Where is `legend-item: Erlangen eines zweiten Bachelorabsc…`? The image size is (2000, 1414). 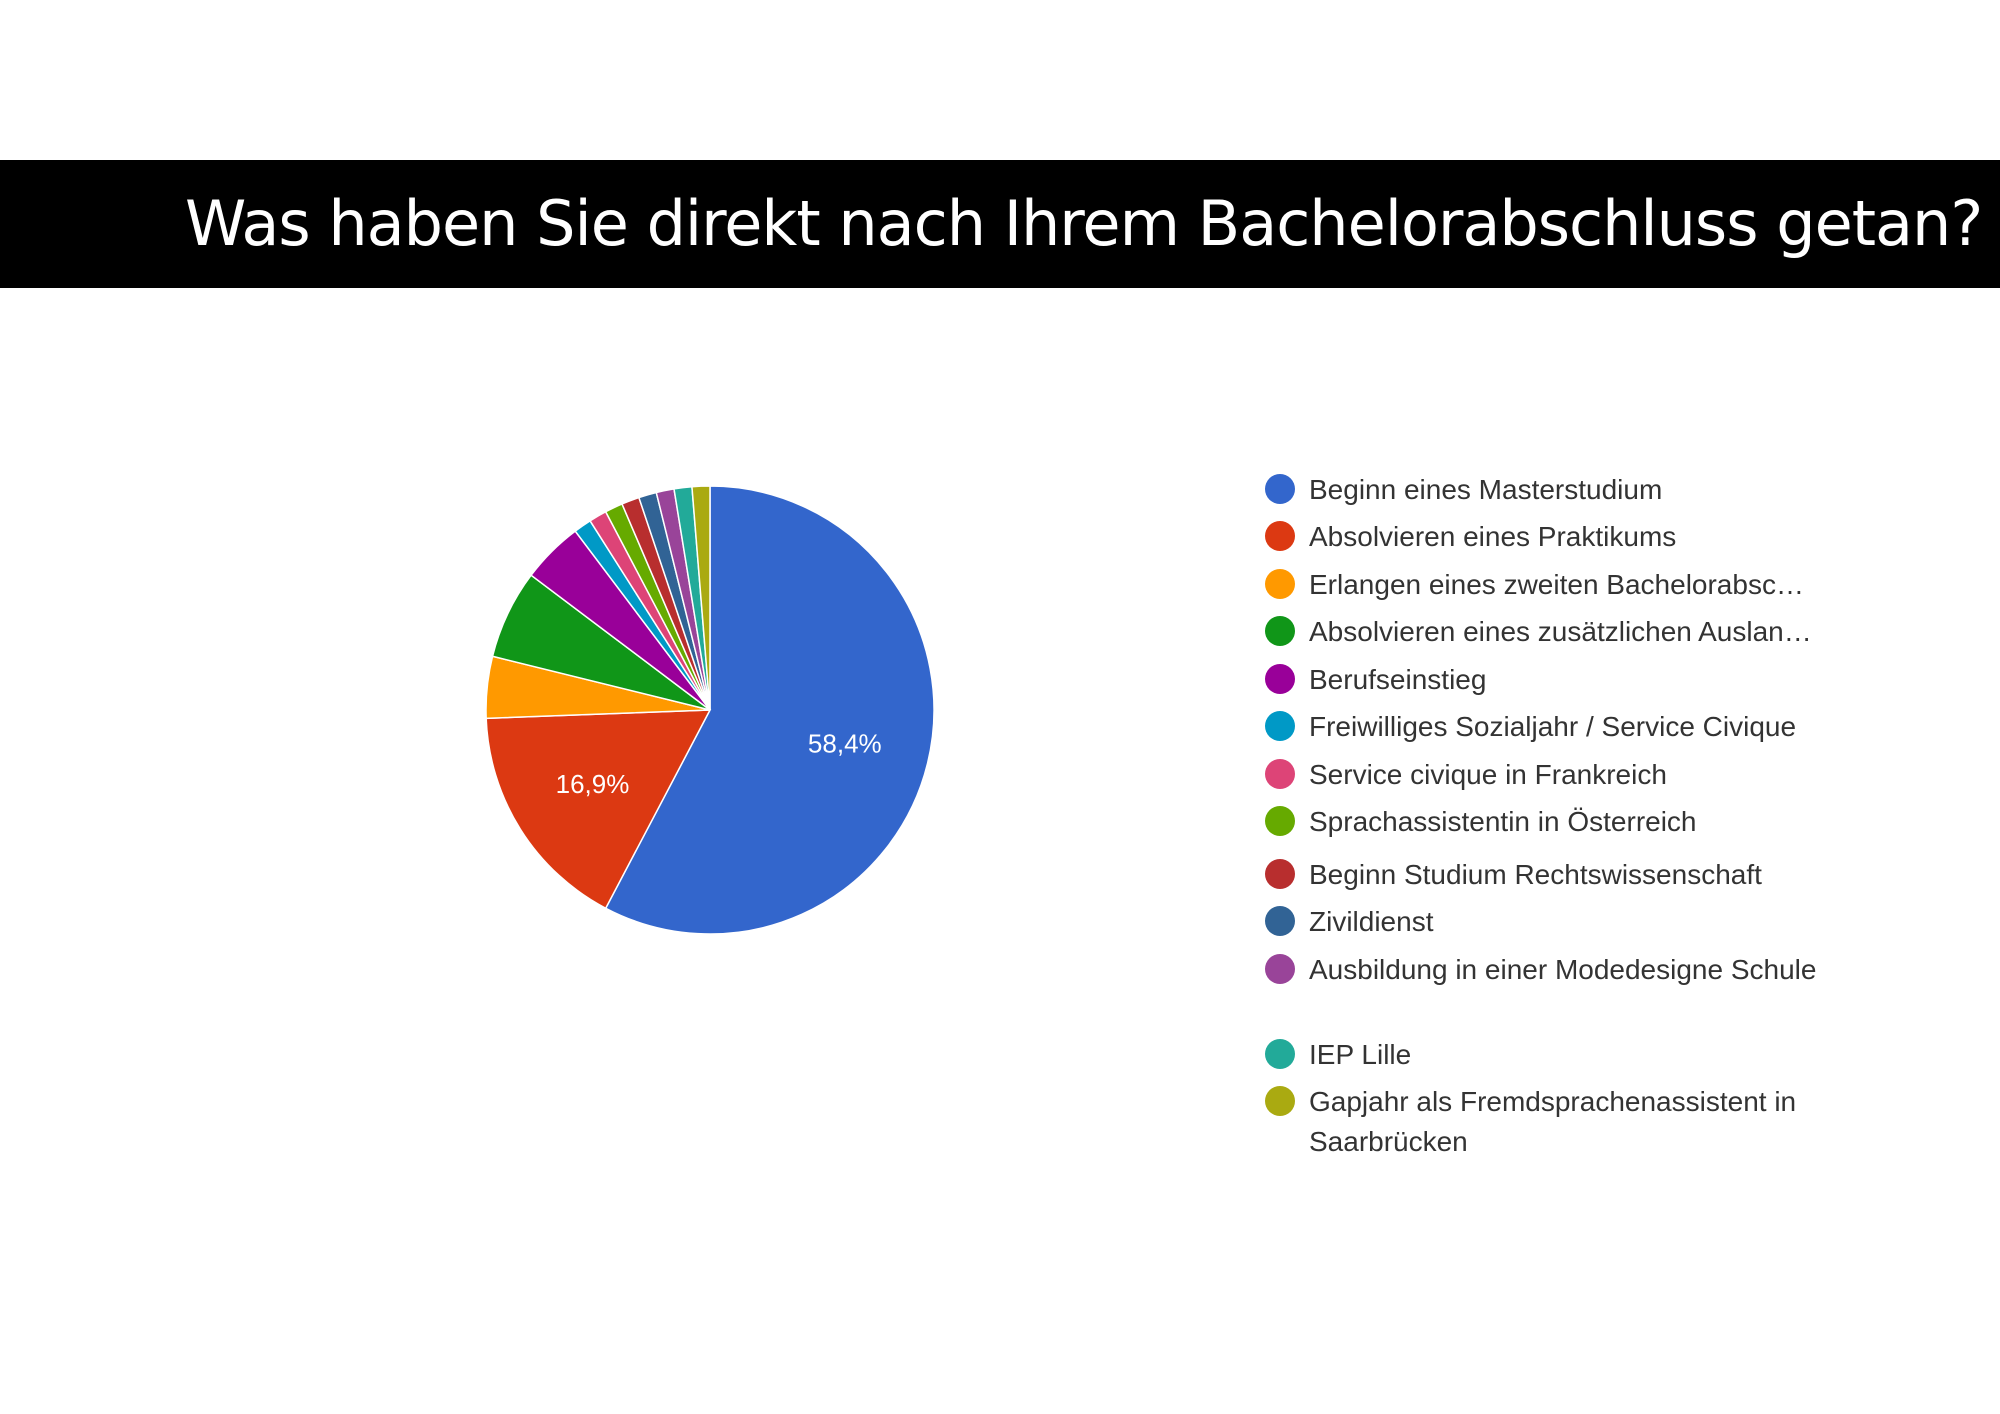
legend-item: Erlangen eines zweiten Bachelorabsc… is located at coordinates (1585, 585).